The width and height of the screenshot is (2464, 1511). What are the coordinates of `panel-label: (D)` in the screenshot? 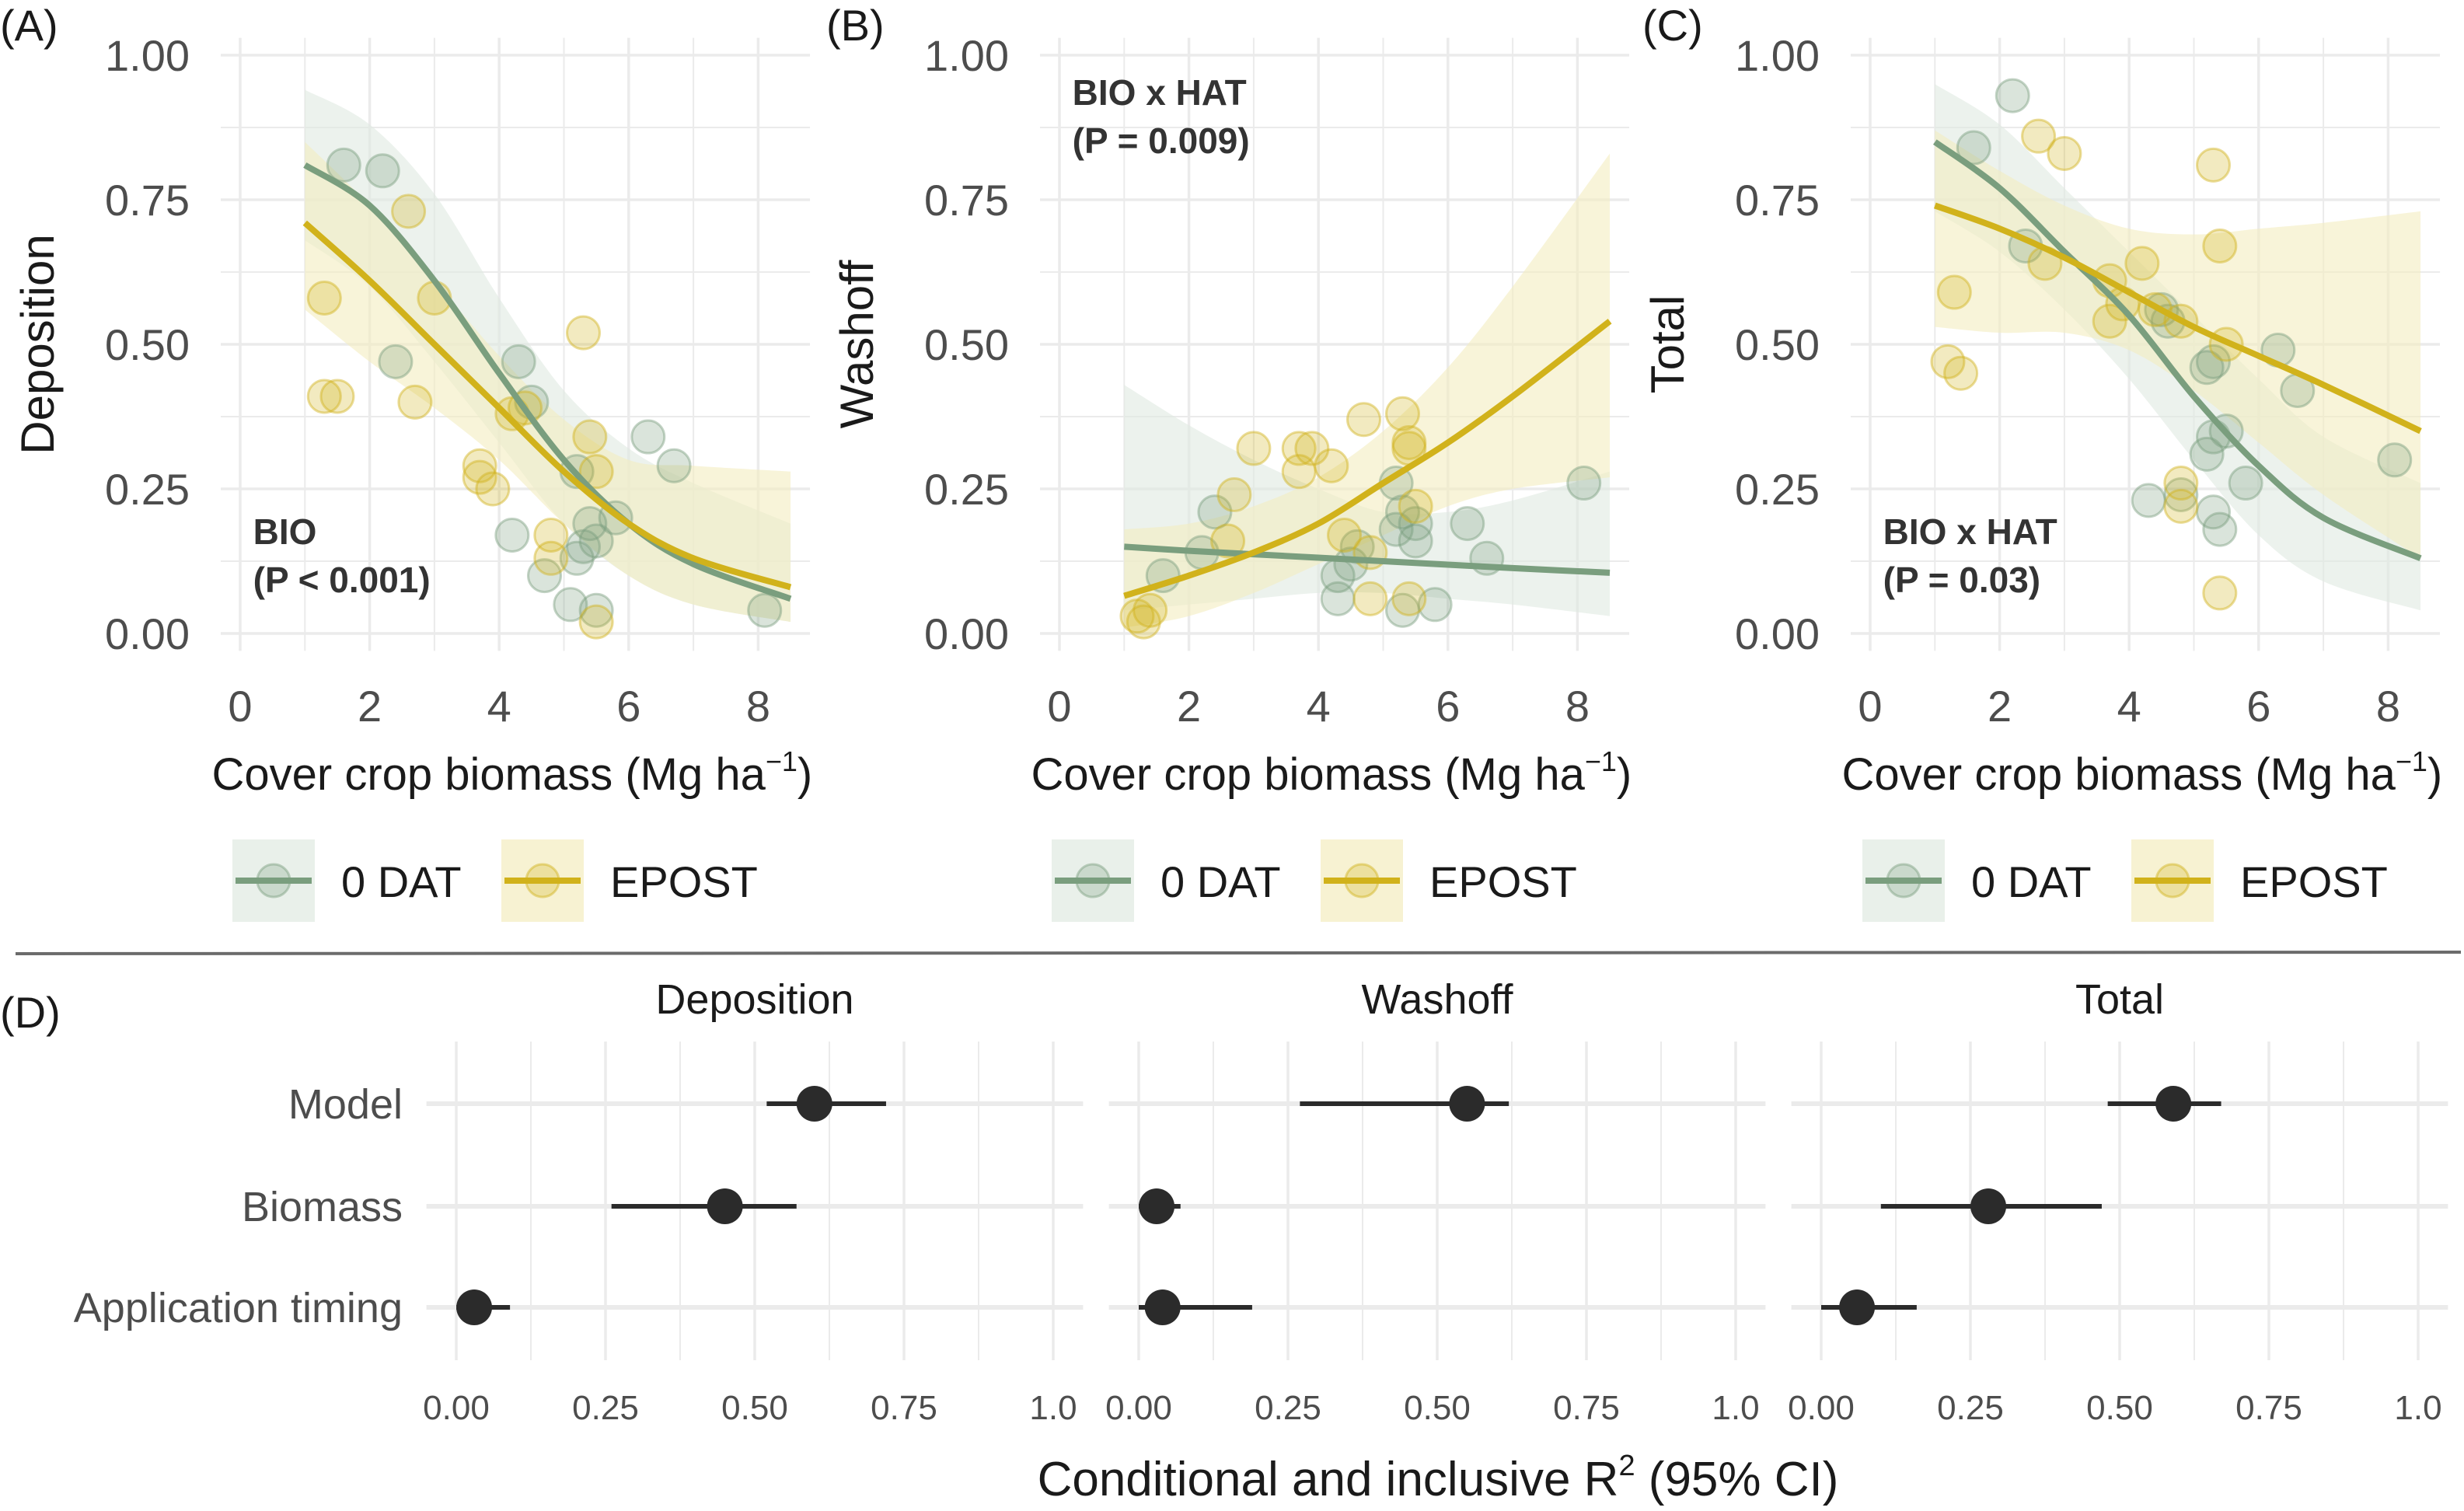 It's located at (31, 1013).